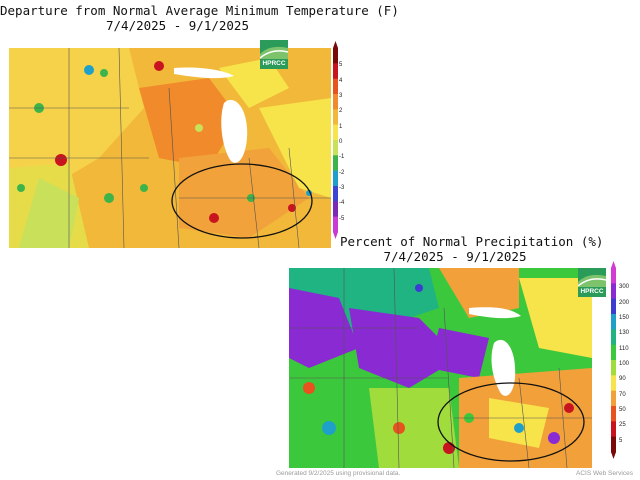 The width and height of the screenshot is (640, 480). Describe the element at coordinates (622, 410) in the screenshot. I see `precipitation-scale-label: 50` at that location.